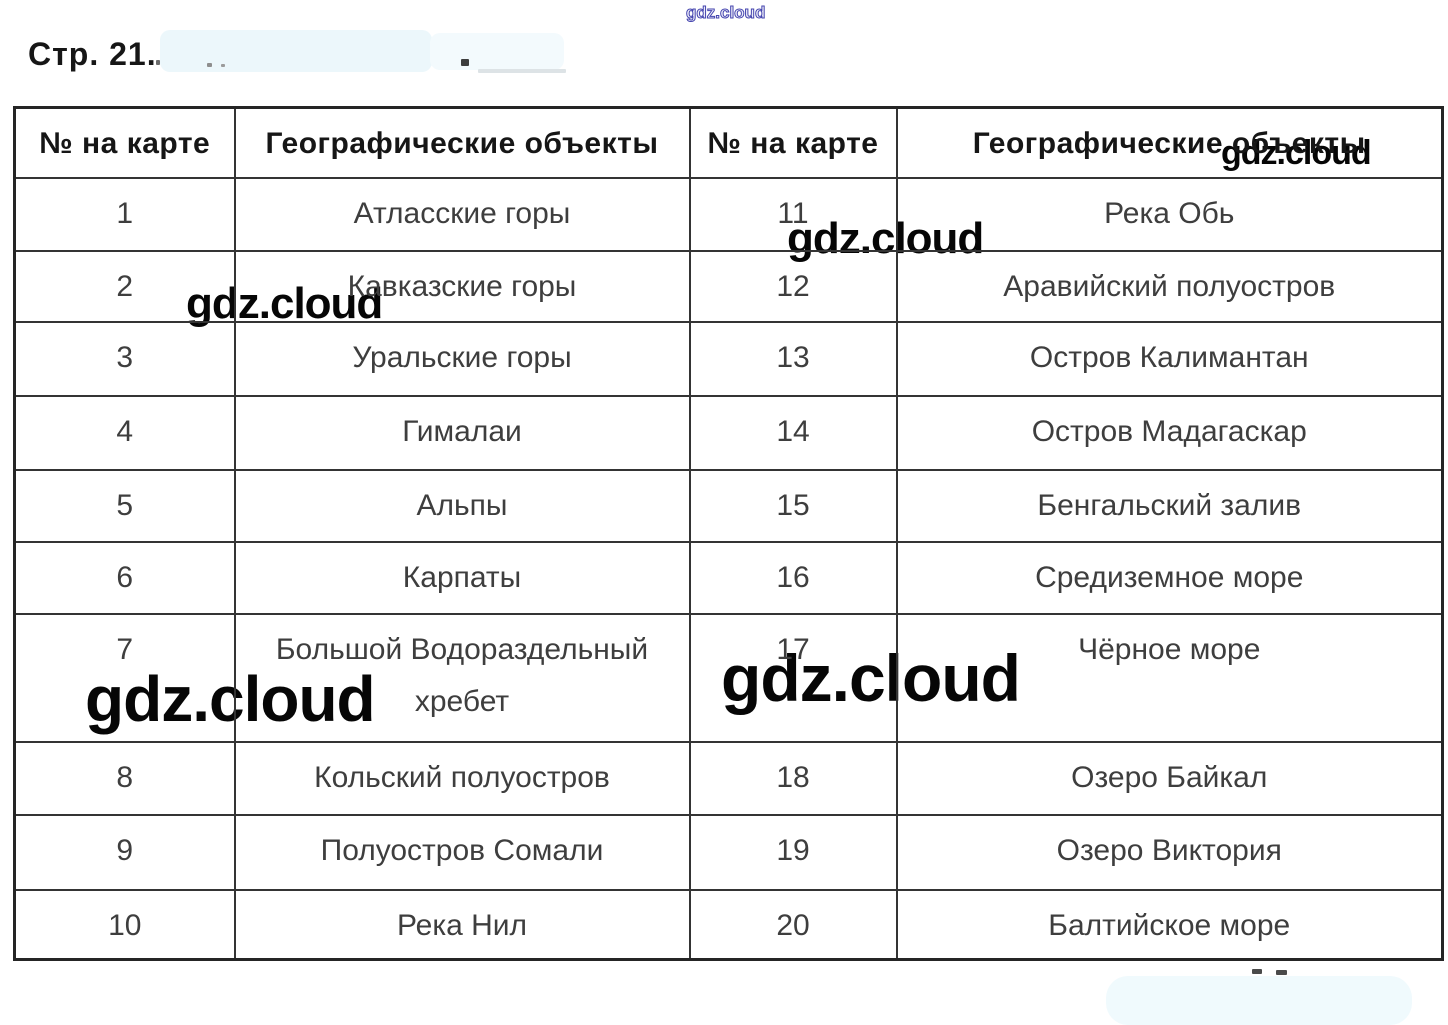 The width and height of the screenshot is (1448, 1025). Describe the element at coordinates (1169, 214) in the screenshot. I see `geo-object-cell: Река Обь` at that location.